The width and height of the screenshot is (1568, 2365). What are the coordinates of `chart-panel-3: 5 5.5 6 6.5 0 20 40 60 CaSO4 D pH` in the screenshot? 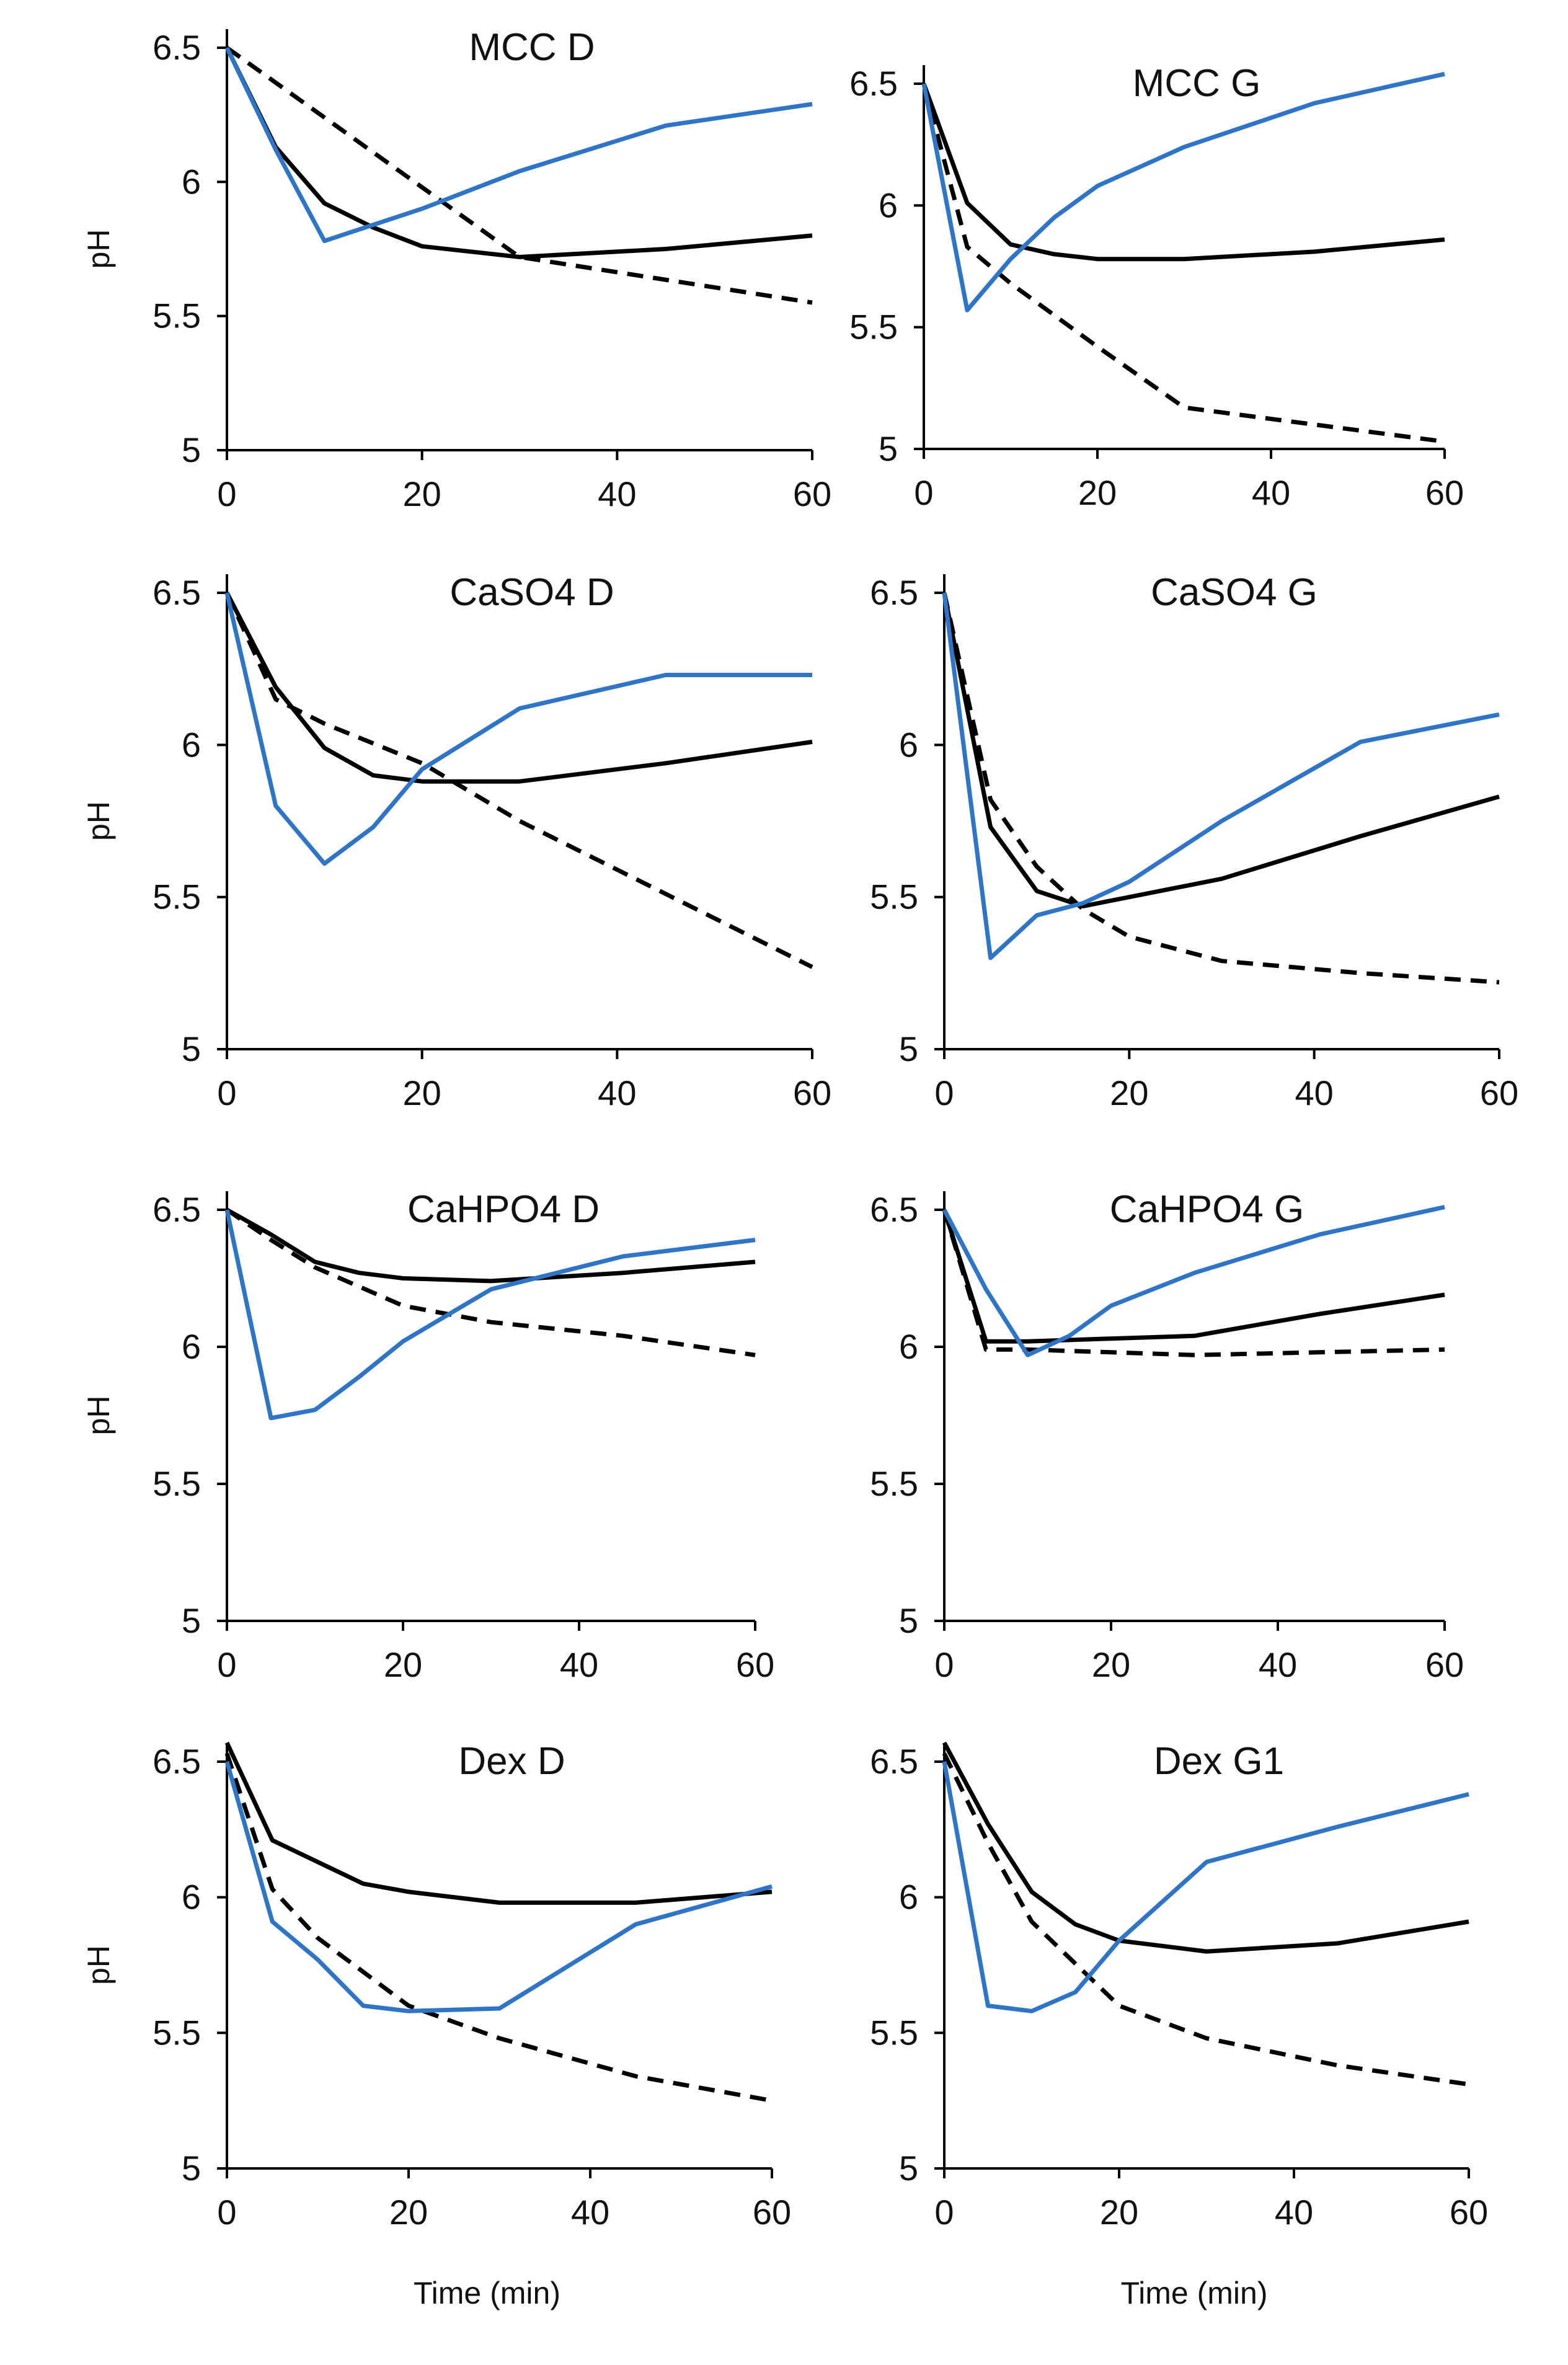 It's located at (456, 841).